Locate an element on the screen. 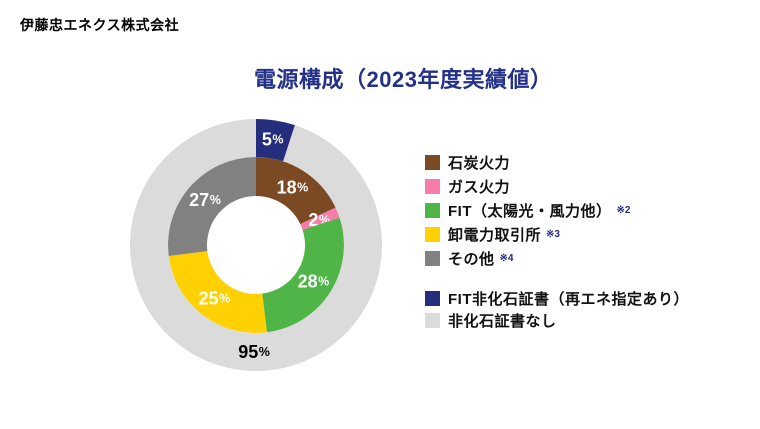 The height and width of the screenshot is (429, 760). legend-item-gas: ガス火力 is located at coordinates (557, 187).